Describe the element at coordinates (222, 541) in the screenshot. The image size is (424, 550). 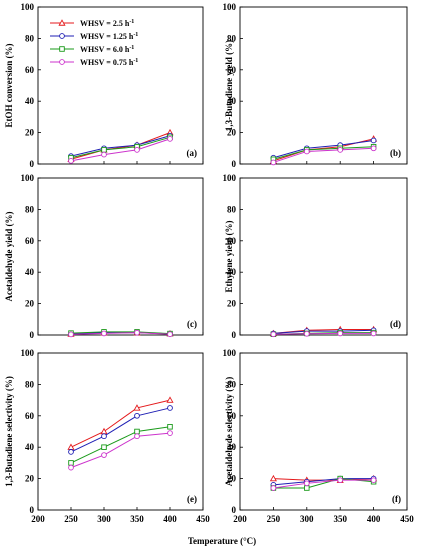
I see `x-axis-label: Temperature (°C)` at that location.